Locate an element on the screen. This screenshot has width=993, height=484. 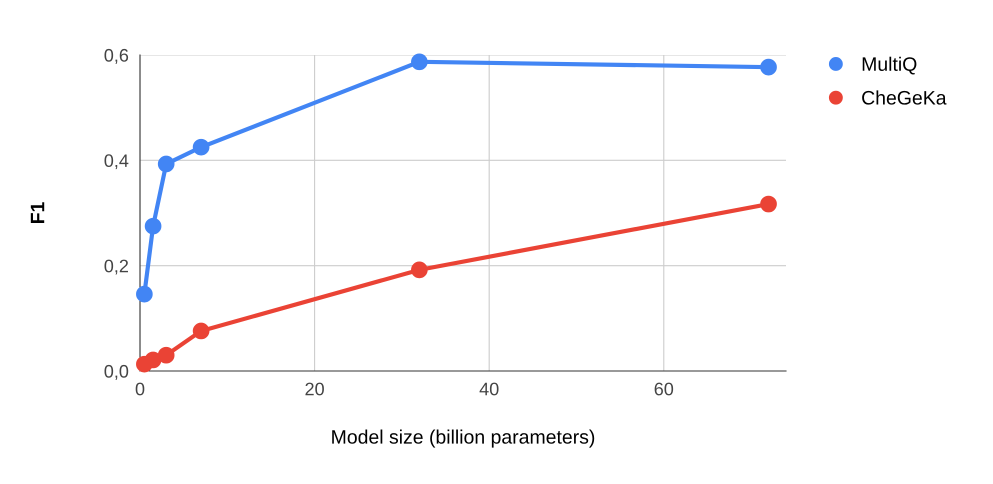
x-tick-label: 40 is located at coordinates (489, 389).